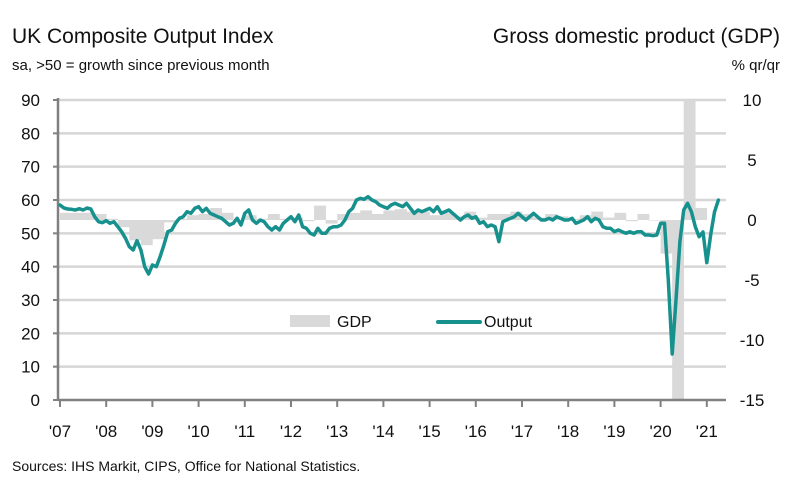  Describe the element at coordinates (751, 160) in the screenshot. I see `right-axis-label: 5` at that location.